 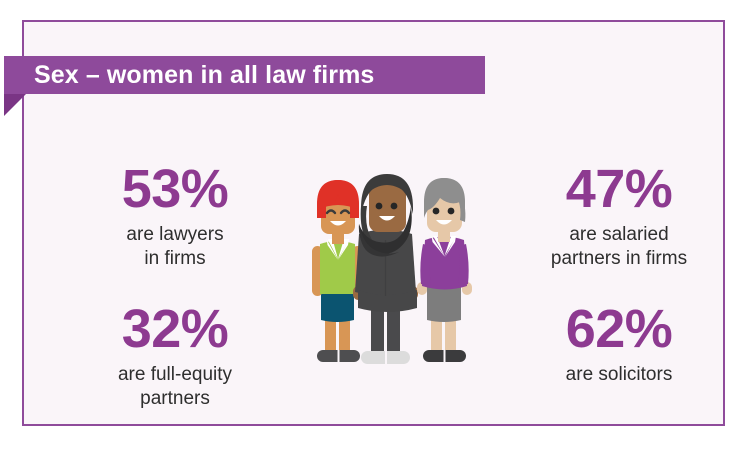 I want to click on stat-salaried-partners: 47% are salaried partners in firms, so click(x=619, y=217).